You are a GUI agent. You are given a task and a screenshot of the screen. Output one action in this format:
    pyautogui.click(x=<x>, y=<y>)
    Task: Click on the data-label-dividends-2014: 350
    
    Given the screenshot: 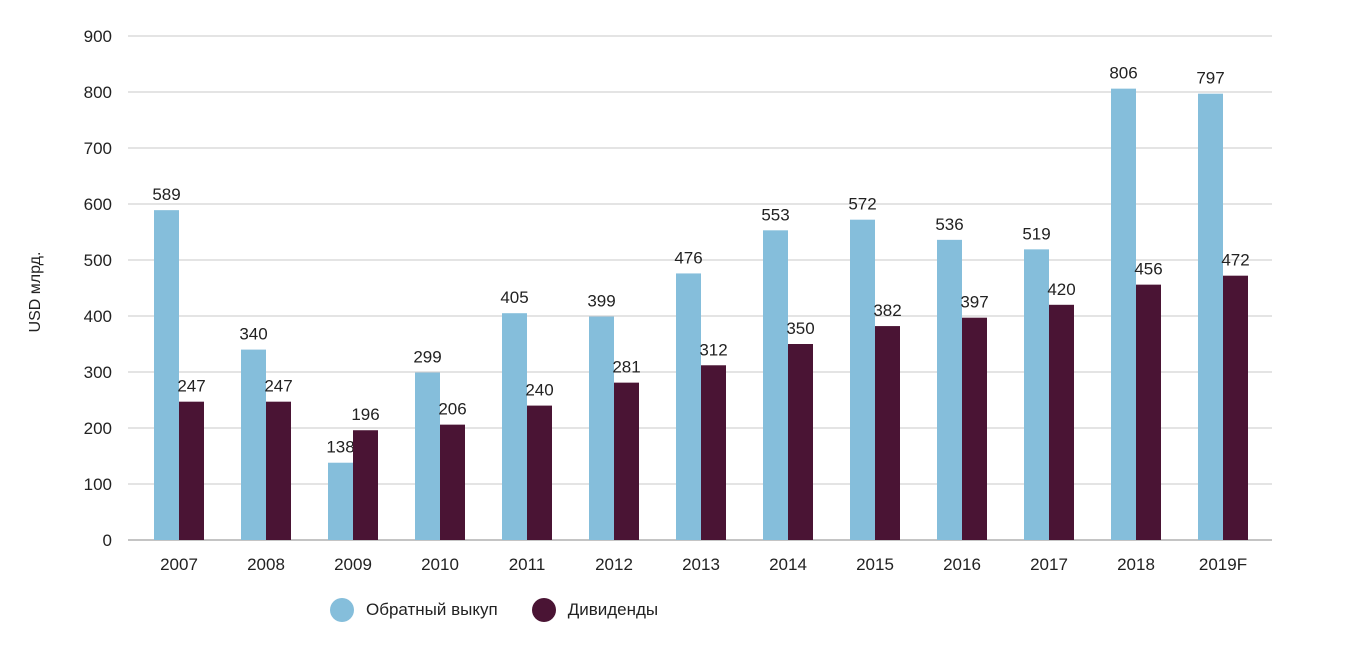 What is the action you would take?
    pyautogui.click(x=800, y=328)
    